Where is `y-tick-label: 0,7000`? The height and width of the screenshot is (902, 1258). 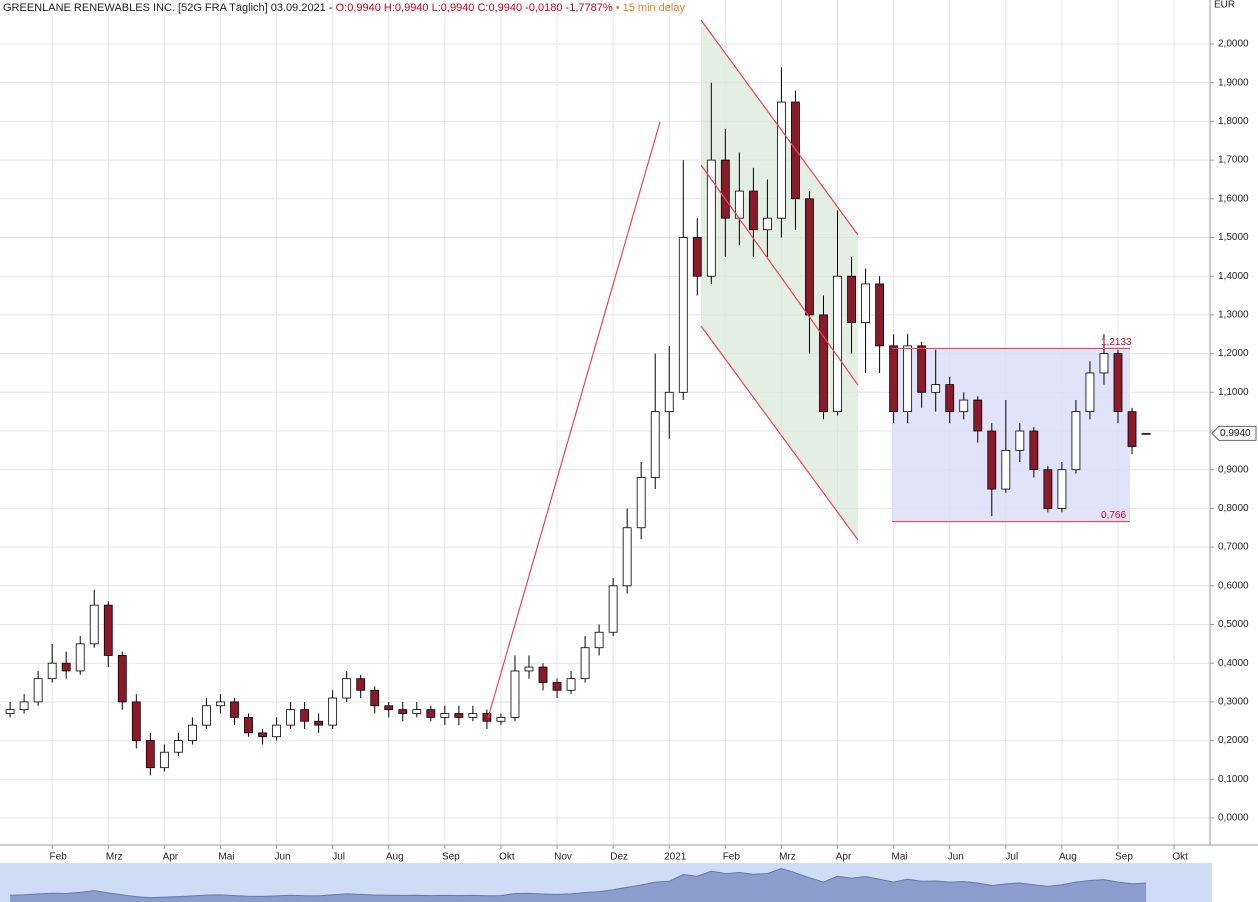
y-tick-label: 0,7000 is located at coordinates (1233, 547).